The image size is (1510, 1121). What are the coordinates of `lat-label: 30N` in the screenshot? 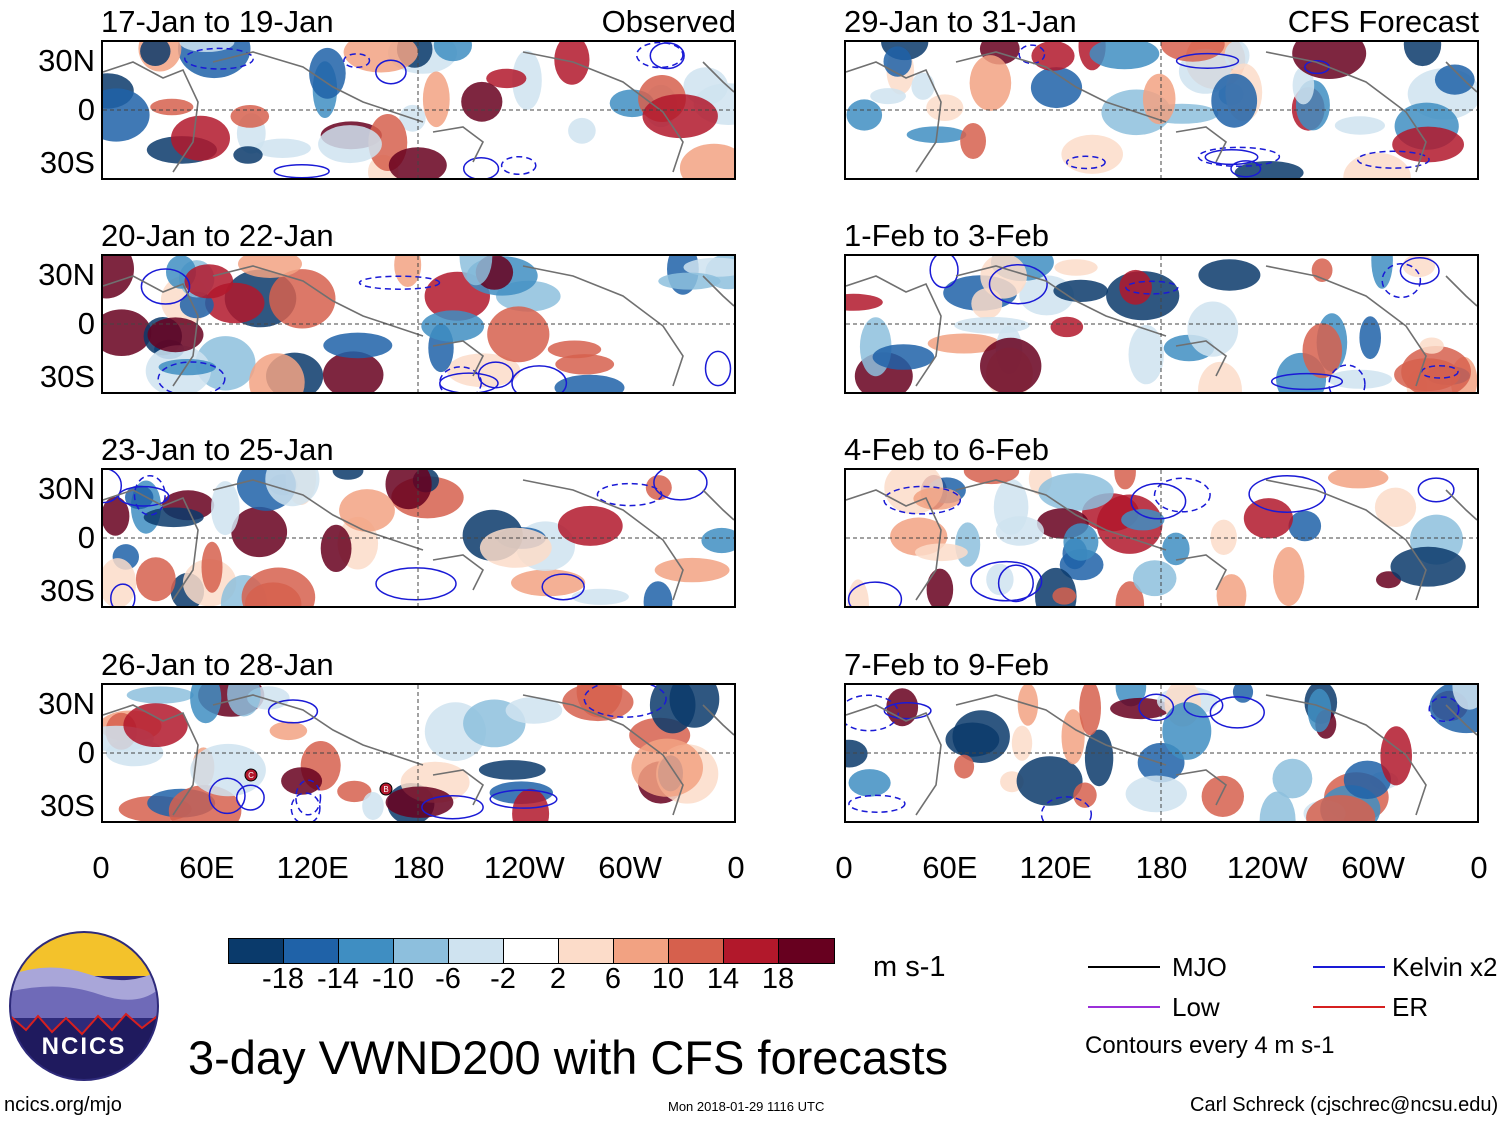 It's located at (66, 703).